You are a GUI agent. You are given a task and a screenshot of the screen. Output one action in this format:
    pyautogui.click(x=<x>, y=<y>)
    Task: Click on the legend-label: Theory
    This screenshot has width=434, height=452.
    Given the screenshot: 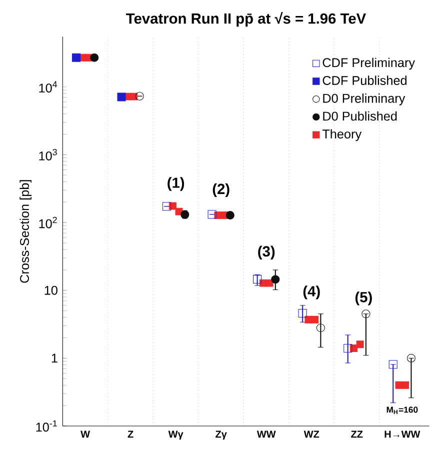 What is the action you would take?
    pyautogui.click(x=342, y=135)
    